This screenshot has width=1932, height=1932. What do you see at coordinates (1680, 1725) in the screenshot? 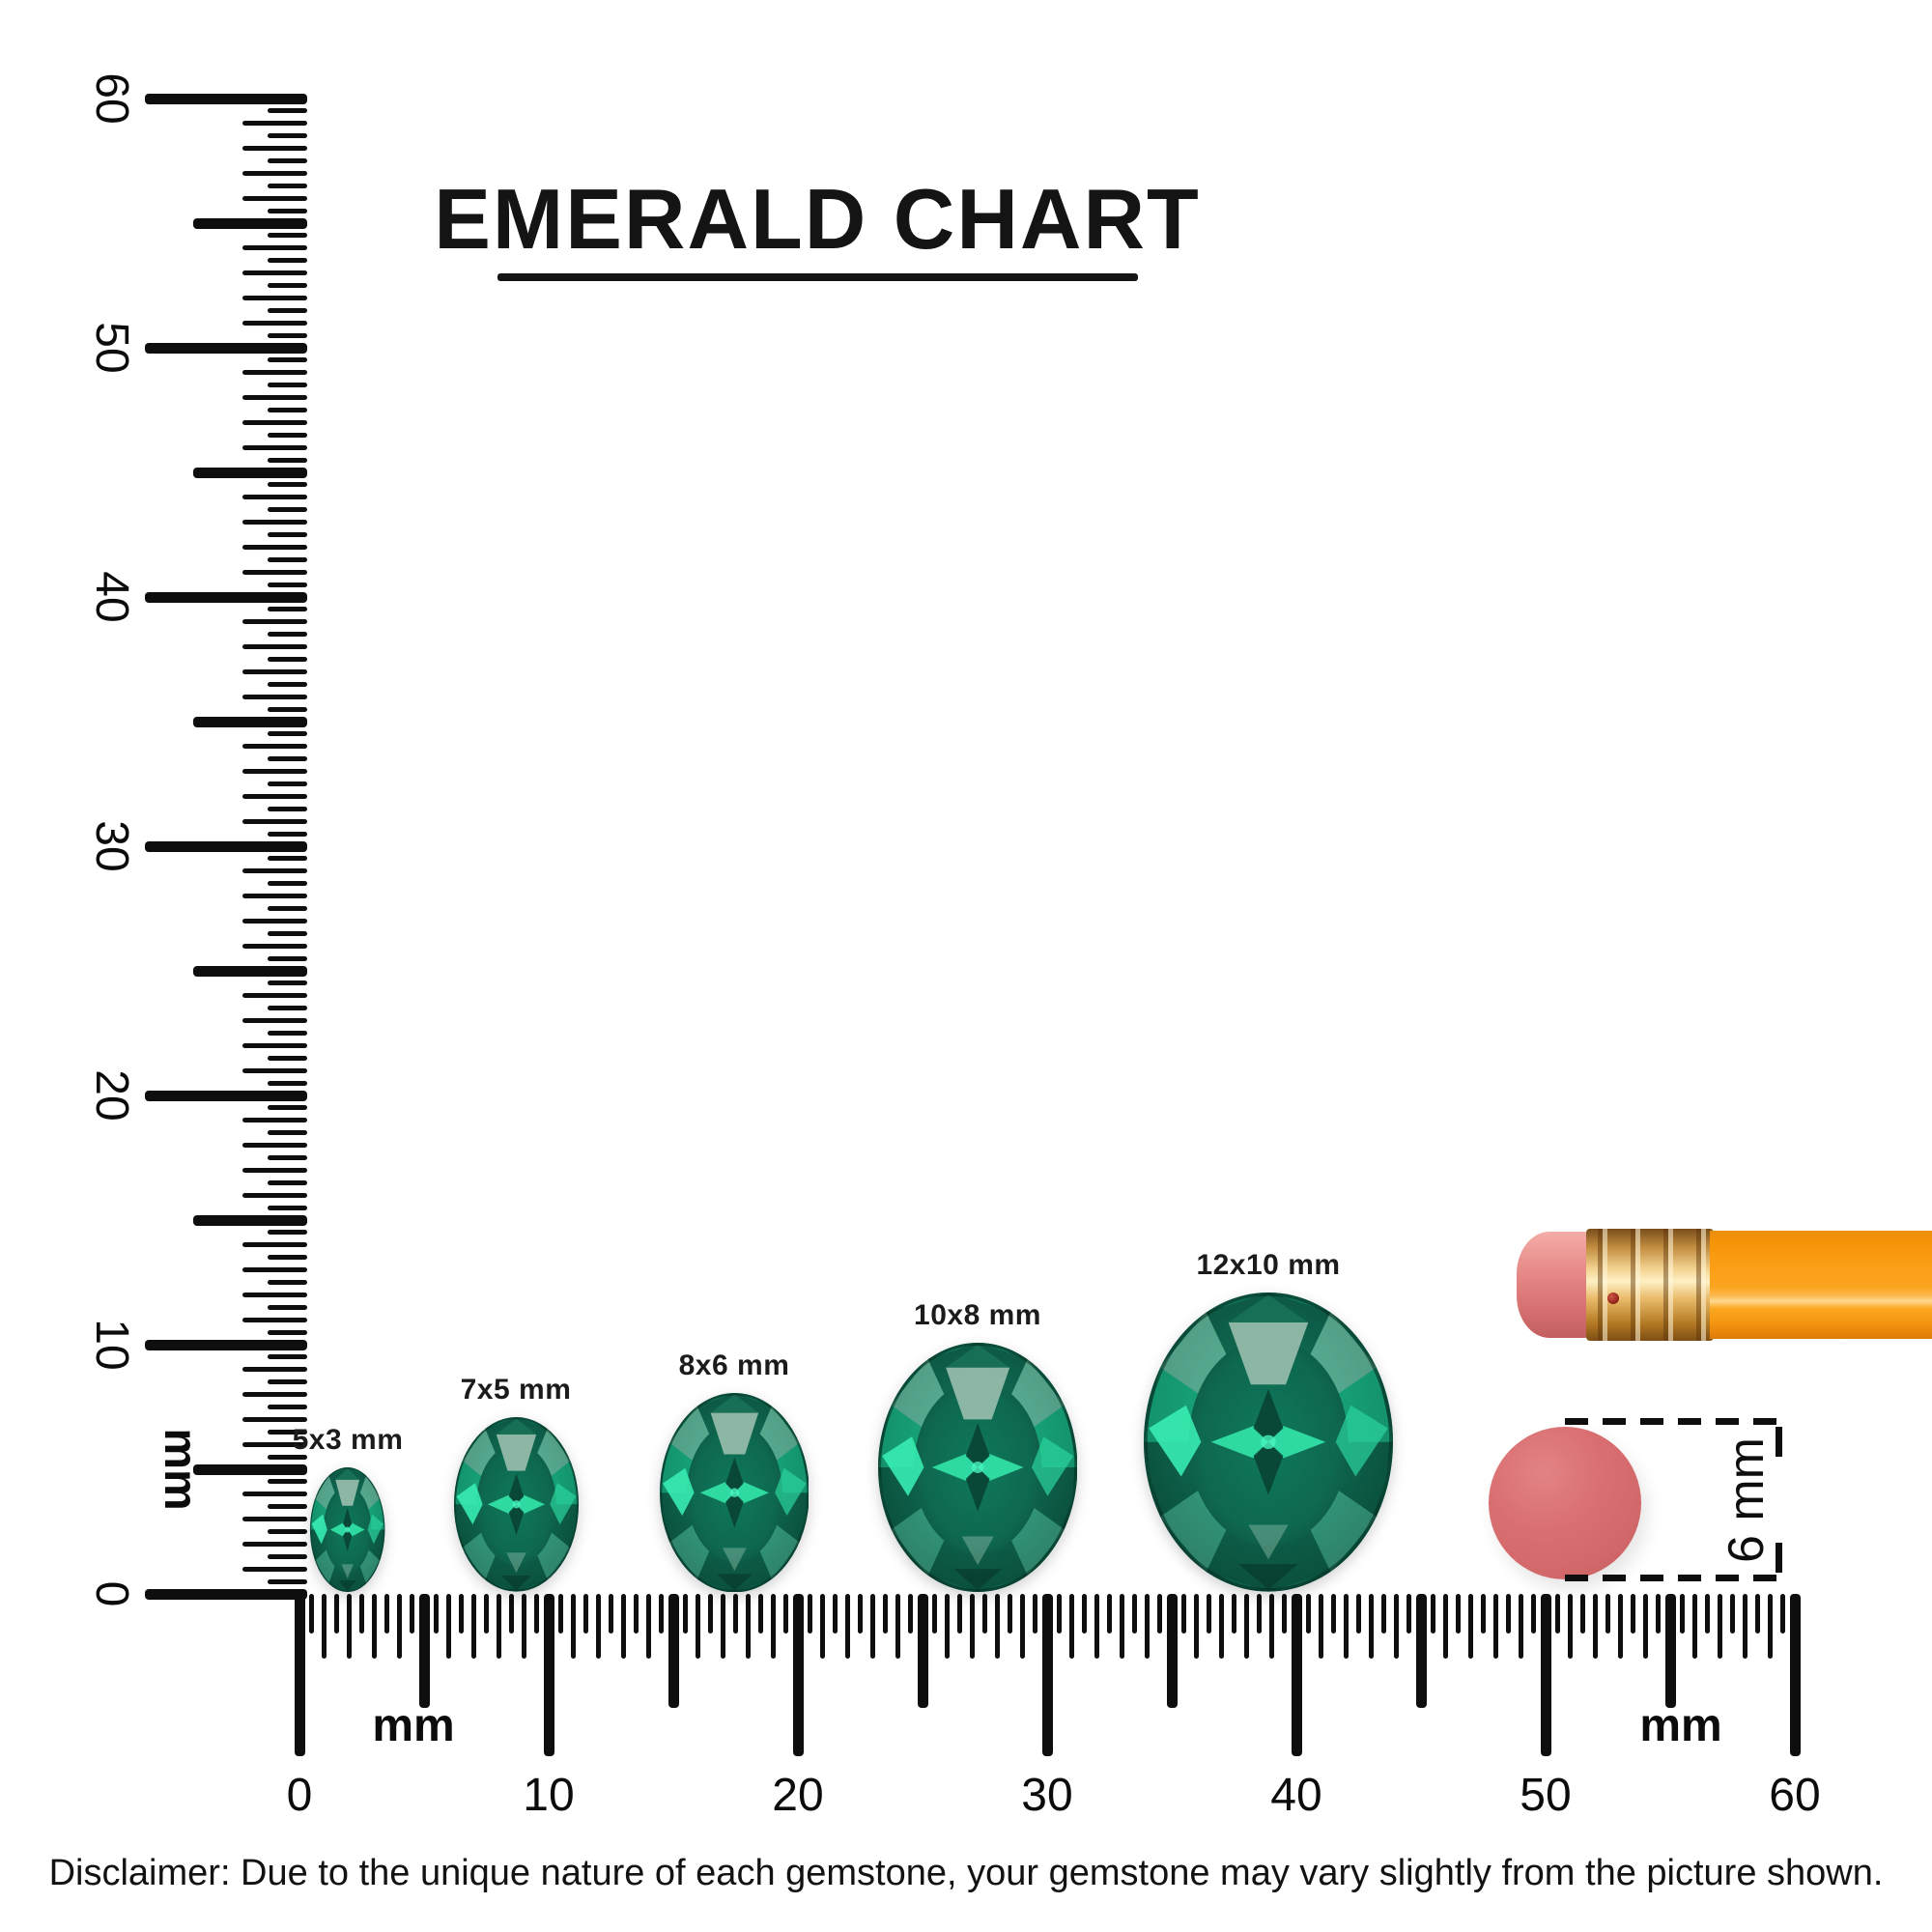
I see `horizontal-ruler-unit-label-right: mm` at bounding box center [1680, 1725].